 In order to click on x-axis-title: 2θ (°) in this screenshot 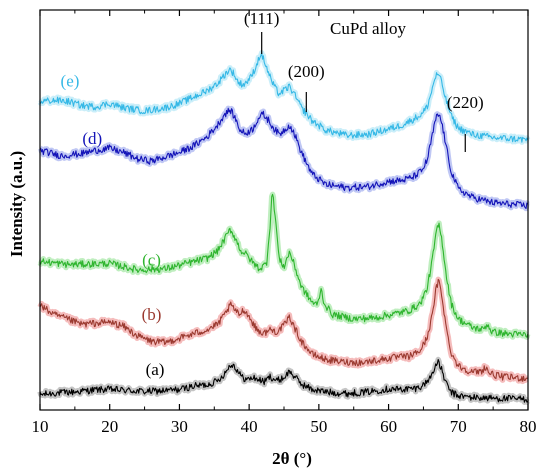, I will do `click(292, 458)`.